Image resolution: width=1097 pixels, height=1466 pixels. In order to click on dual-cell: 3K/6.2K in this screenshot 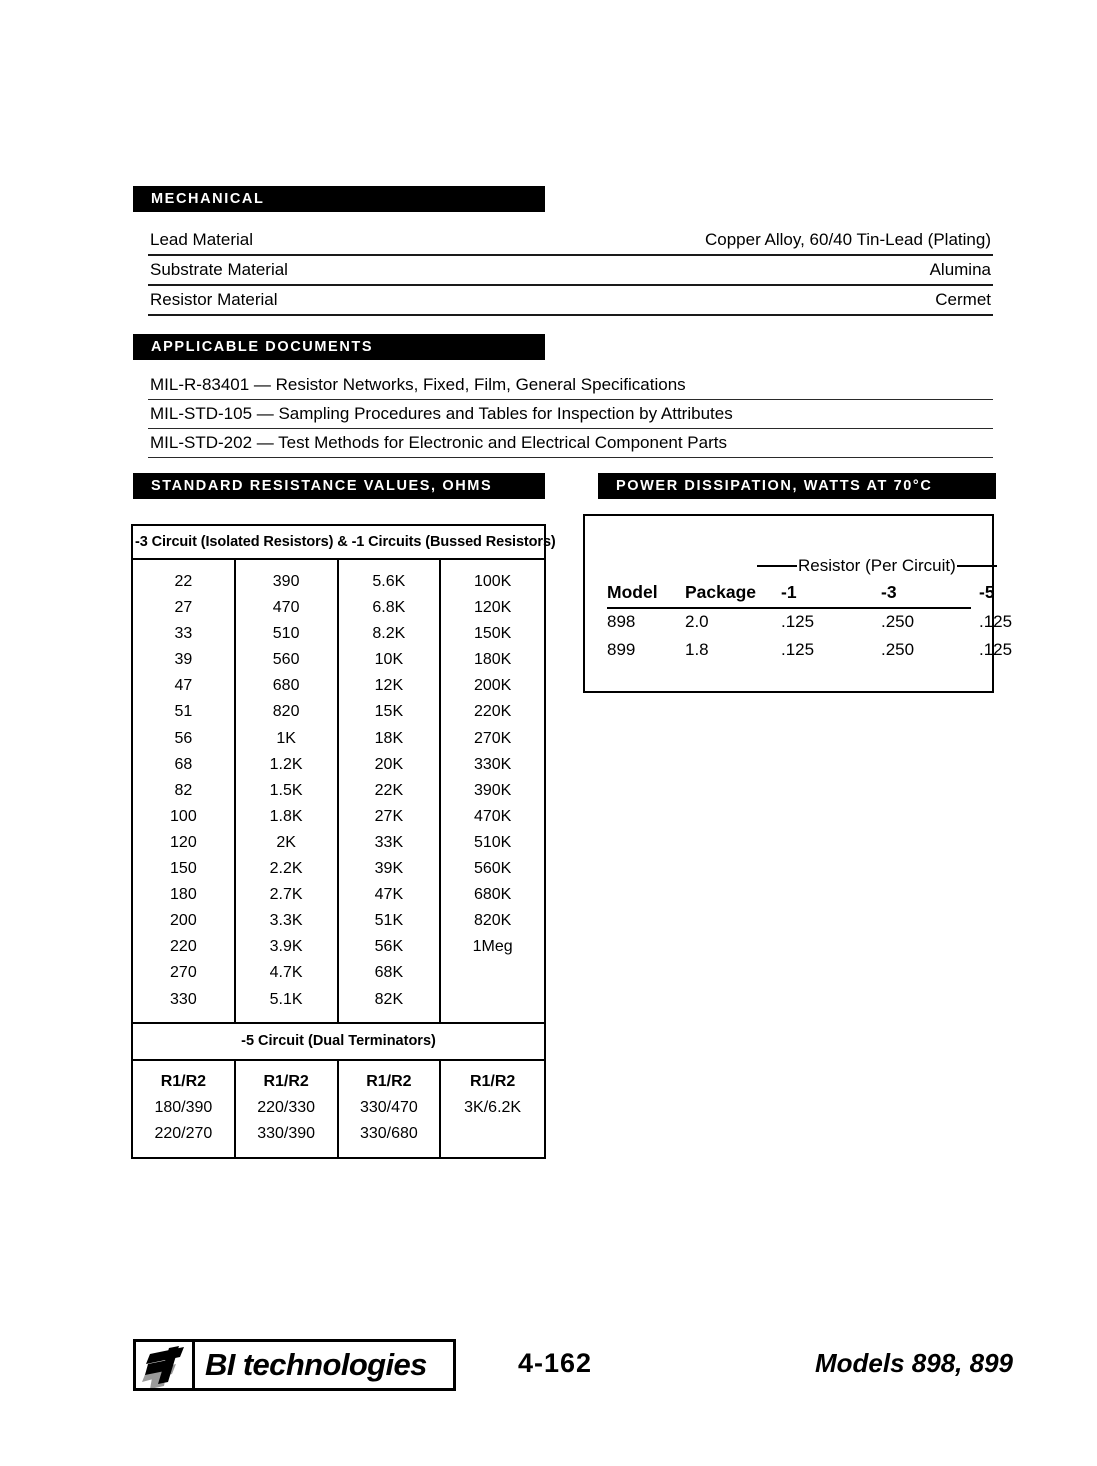, I will do `click(493, 1107)`.